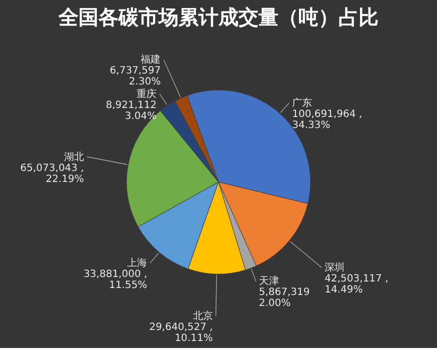  Describe the element at coordinates (218, 17) in the screenshot. I see `chart-title: 全国各碳市场累计成交量（吨）占比` at that location.